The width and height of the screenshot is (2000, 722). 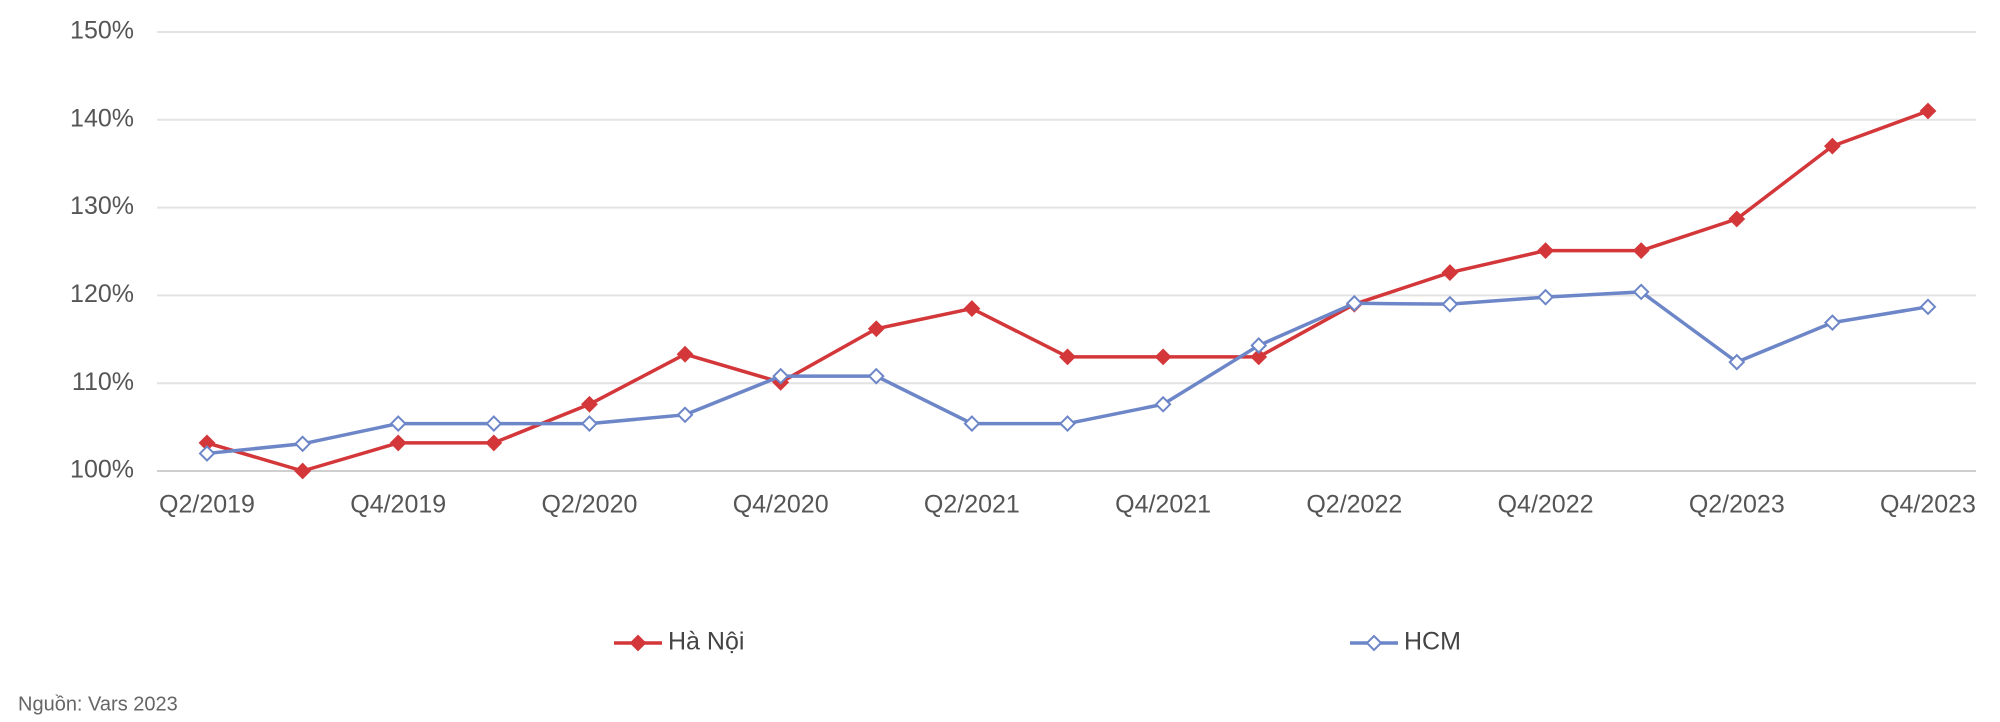 I want to click on legend-label: HCM, so click(x=1432, y=642).